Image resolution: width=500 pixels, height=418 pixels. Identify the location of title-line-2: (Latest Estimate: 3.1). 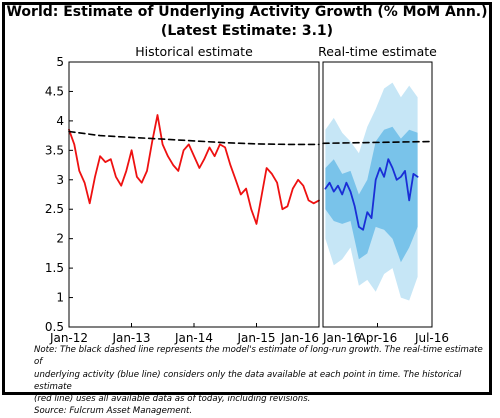
(247, 31).